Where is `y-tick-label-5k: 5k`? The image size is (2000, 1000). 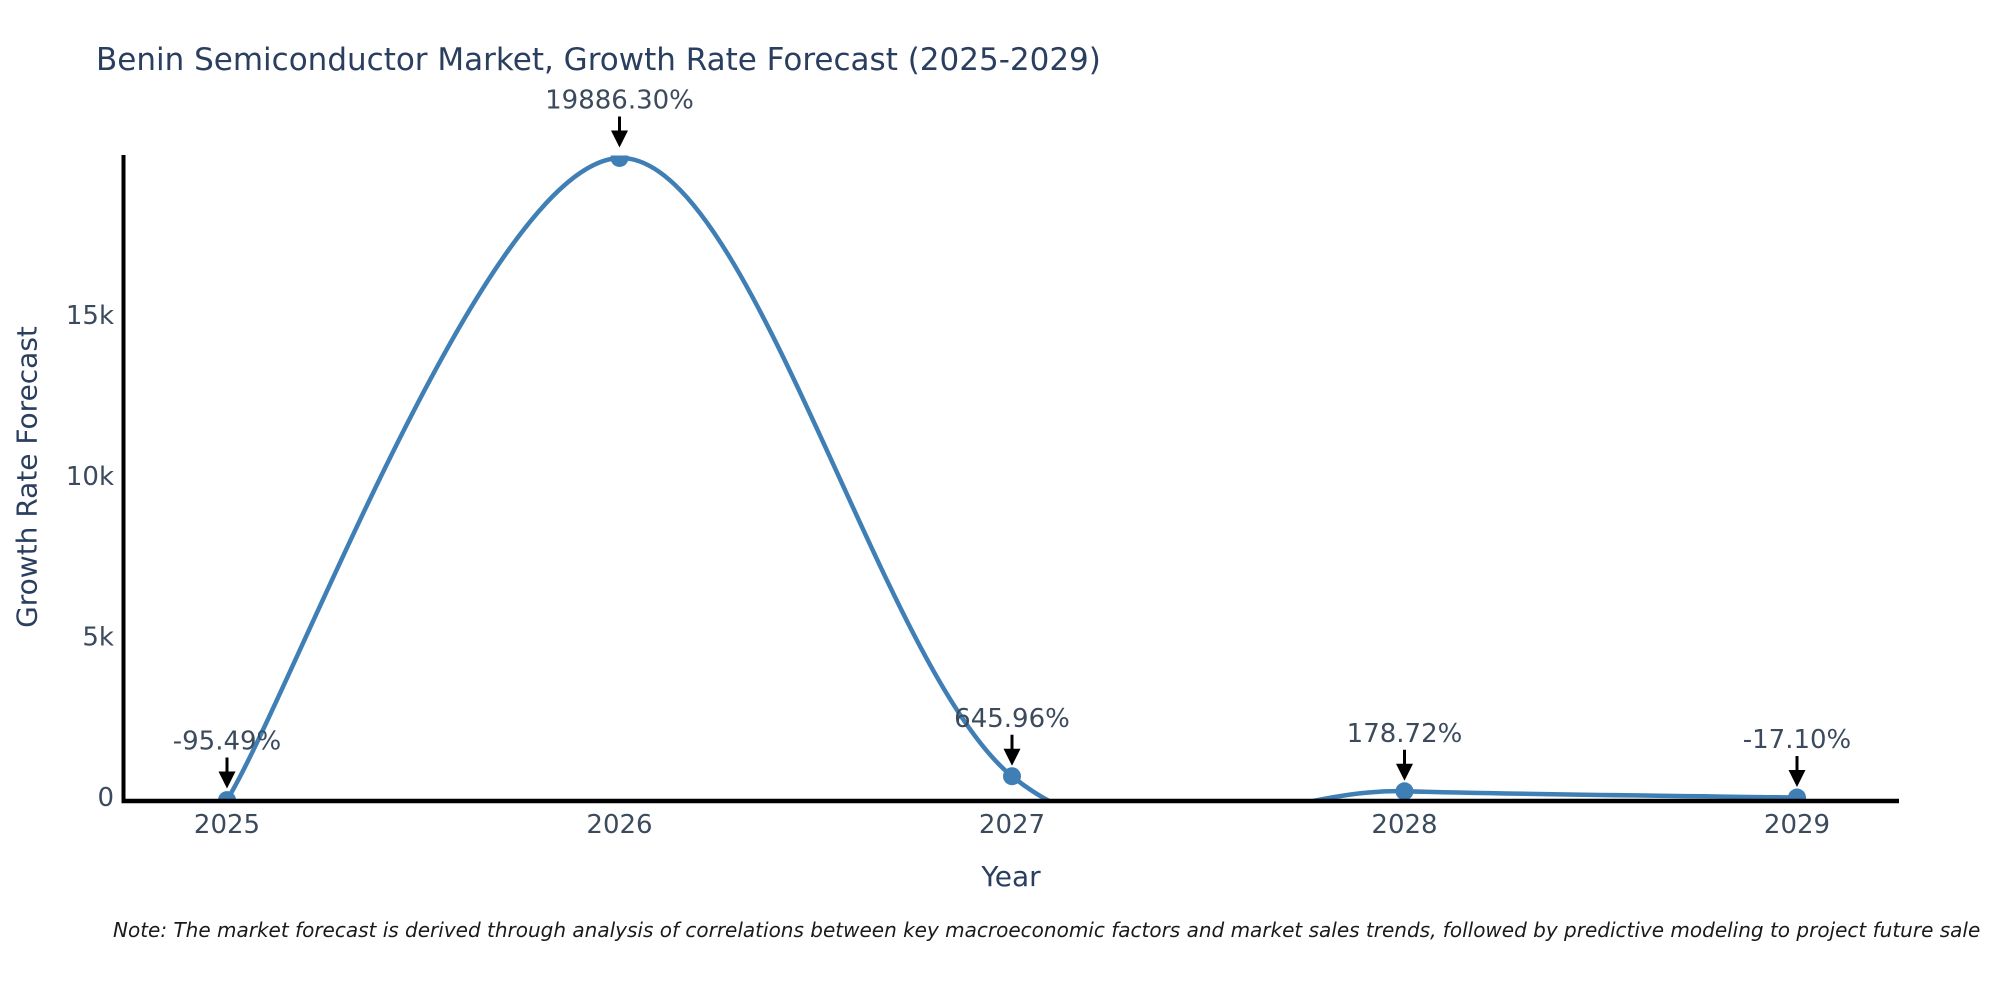 y-tick-label-5k: 5k is located at coordinates (98, 637).